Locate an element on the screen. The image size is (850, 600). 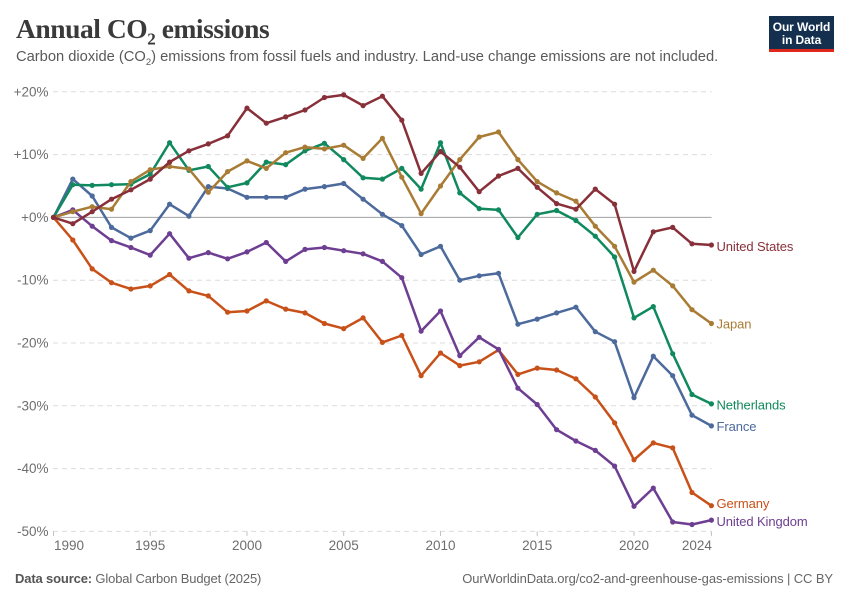
svg-text: United Kingdom is located at coordinates (762, 521).